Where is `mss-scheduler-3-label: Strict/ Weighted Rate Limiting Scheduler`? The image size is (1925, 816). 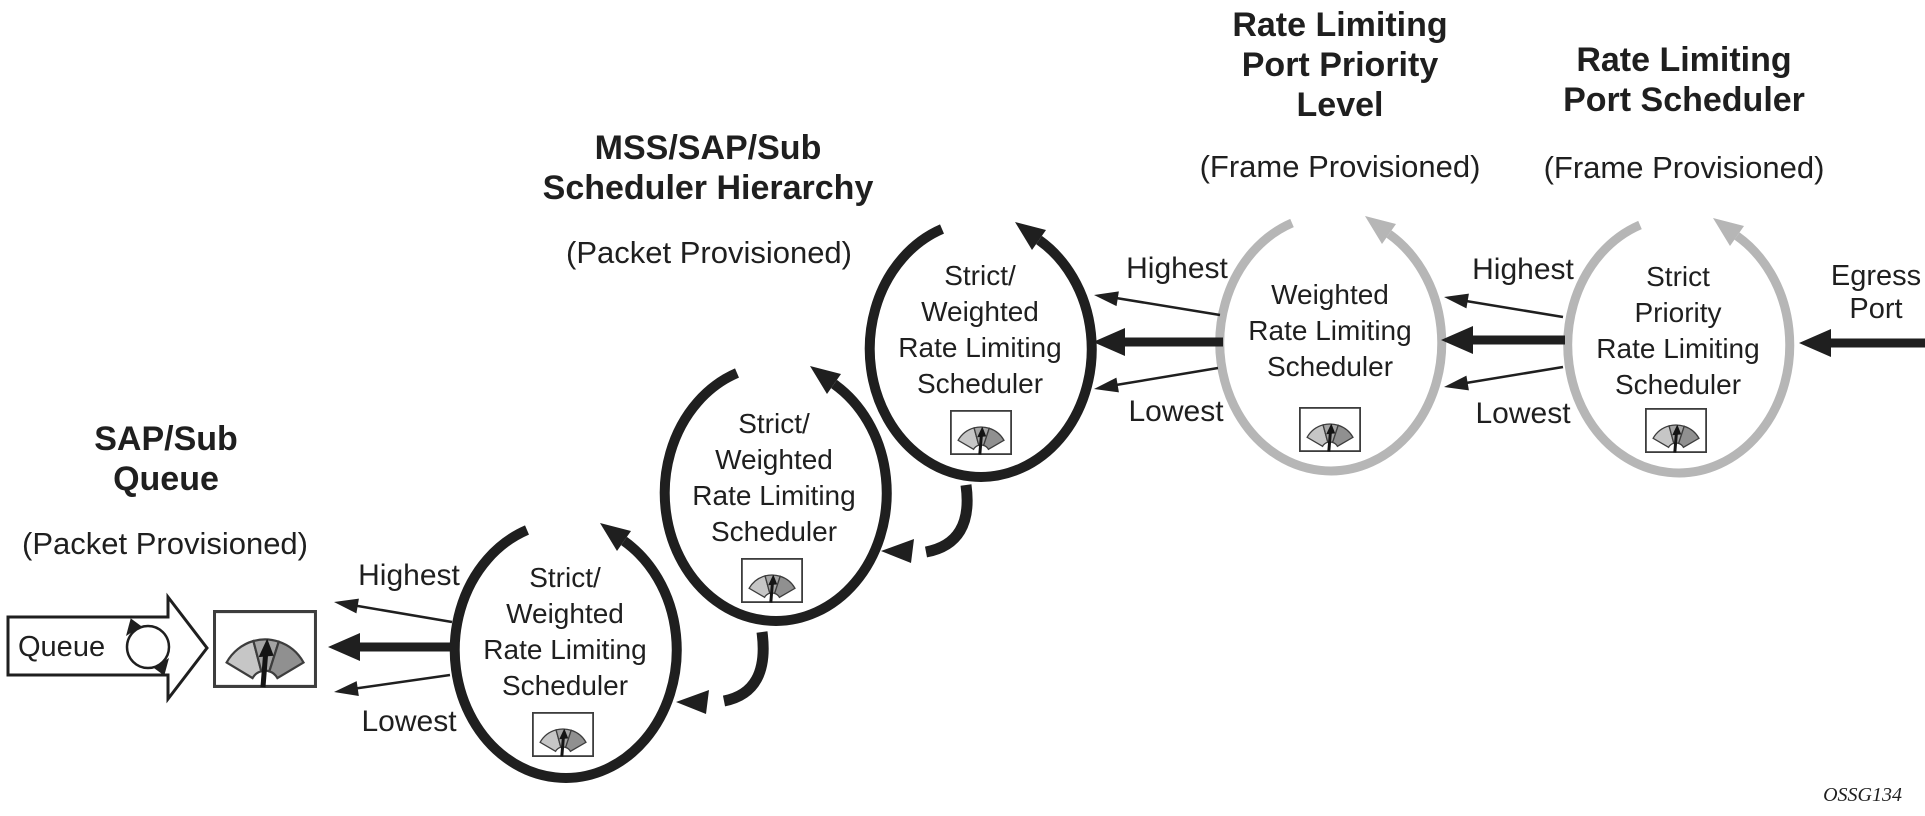
mss-scheduler-3-label: Strict/ Weighted Rate Limiting Scheduler is located at coordinates (979, 330).